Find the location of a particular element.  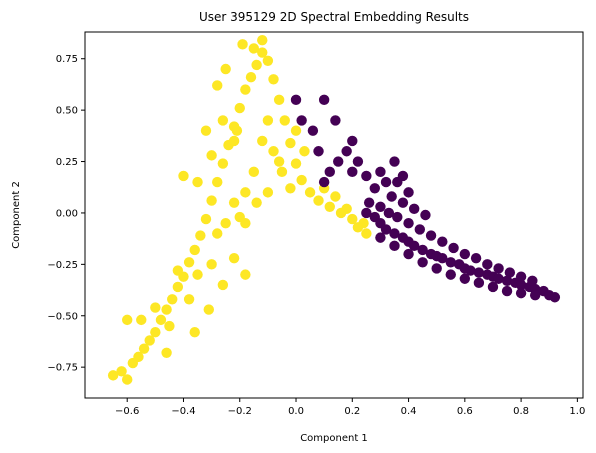

y-tick-label: −0.50 is located at coordinates (62, 316).